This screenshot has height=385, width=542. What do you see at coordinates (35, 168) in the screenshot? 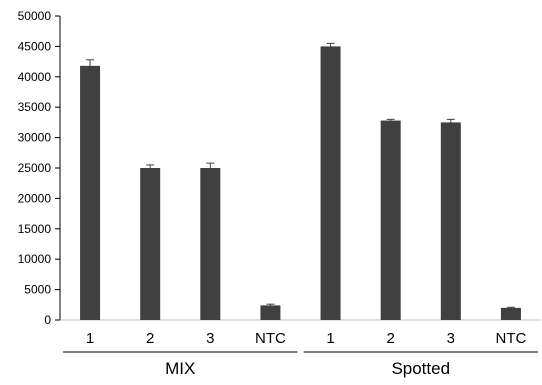
I see `y-tick-label: 25000` at bounding box center [35, 168].